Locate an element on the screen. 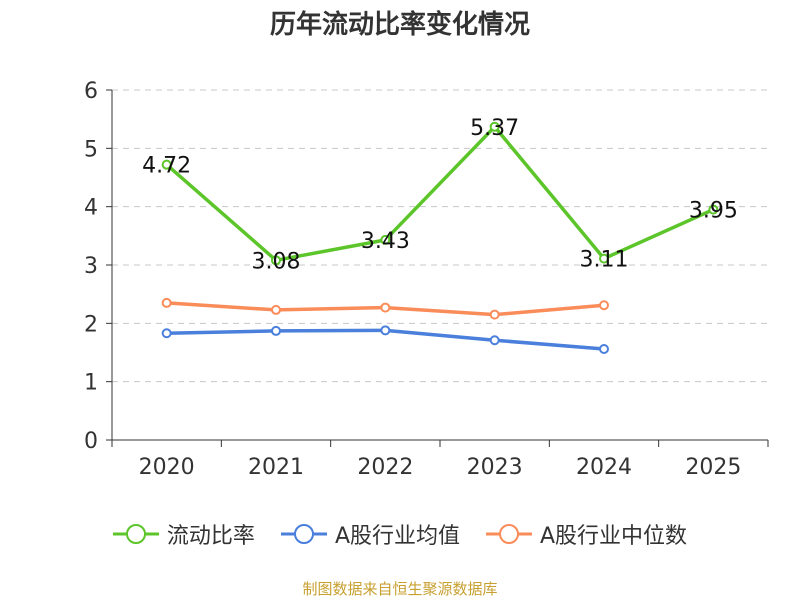 The width and height of the screenshot is (800, 600). legend-label: A股行业中位数 is located at coordinates (614, 536).